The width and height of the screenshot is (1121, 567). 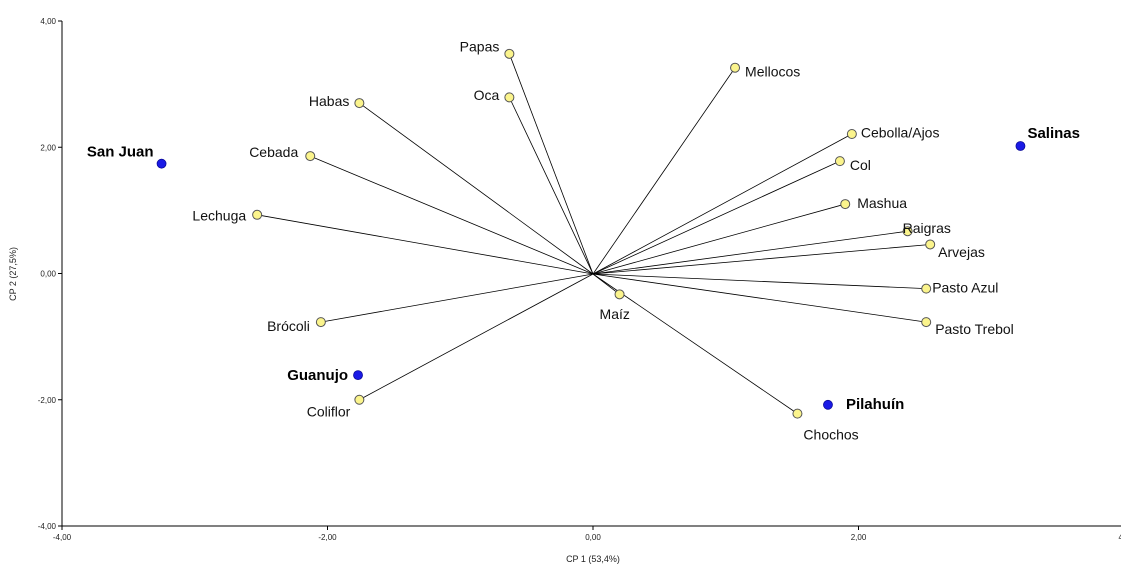 What do you see at coordinates (1119, 537) in the screenshot?
I see `x-tick-label: 4,0` at bounding box center [1119, 537].